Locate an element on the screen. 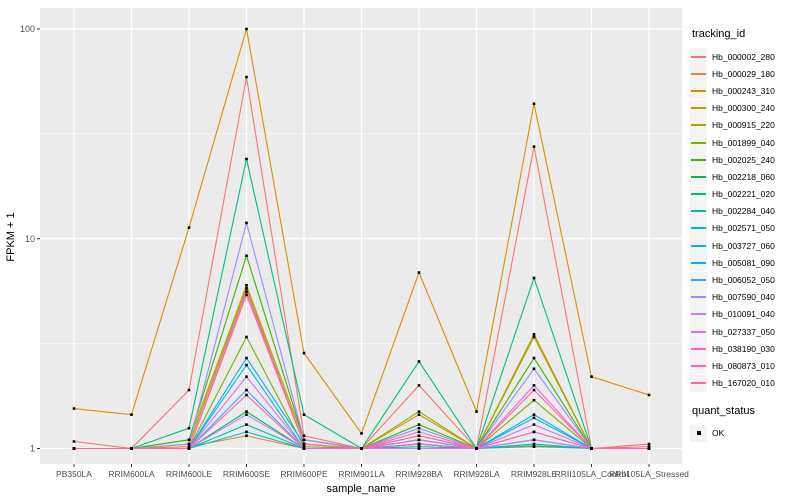 The image size is (800, 500). legend-label: Hb_167020_010 is located at coordinates (743, 383).